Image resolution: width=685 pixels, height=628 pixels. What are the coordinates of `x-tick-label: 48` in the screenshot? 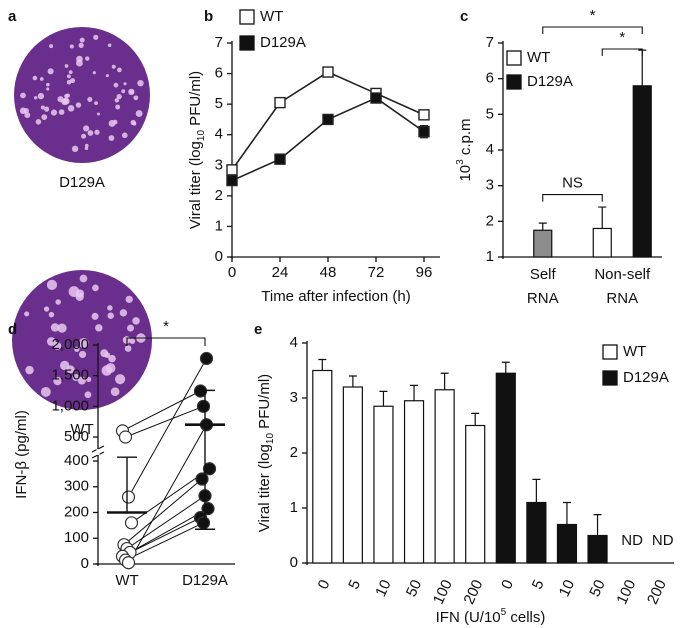 It's located at (328, 272).